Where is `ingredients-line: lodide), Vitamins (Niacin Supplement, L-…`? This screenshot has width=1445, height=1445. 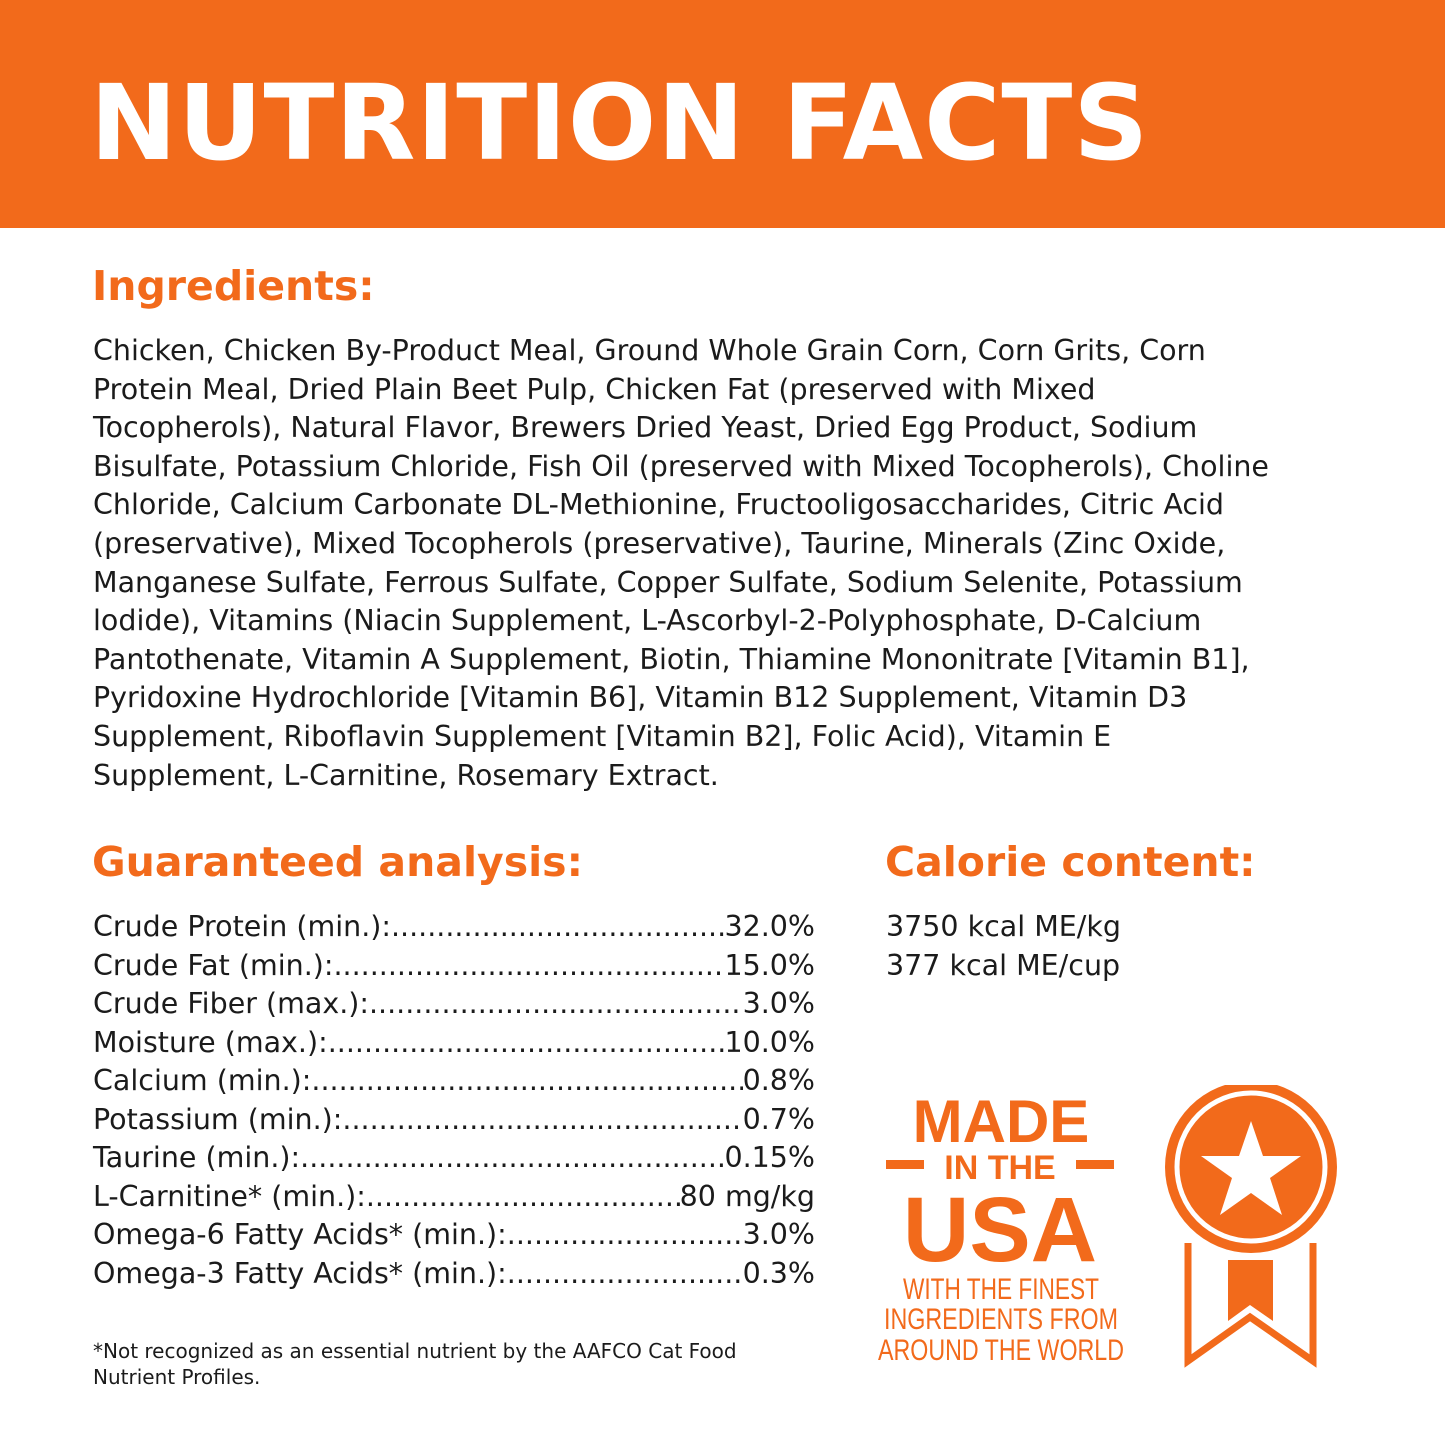 ingredients-line: lodide), Vitamins (Niacin Supplement, L-… is located at coordinates (647, 621).